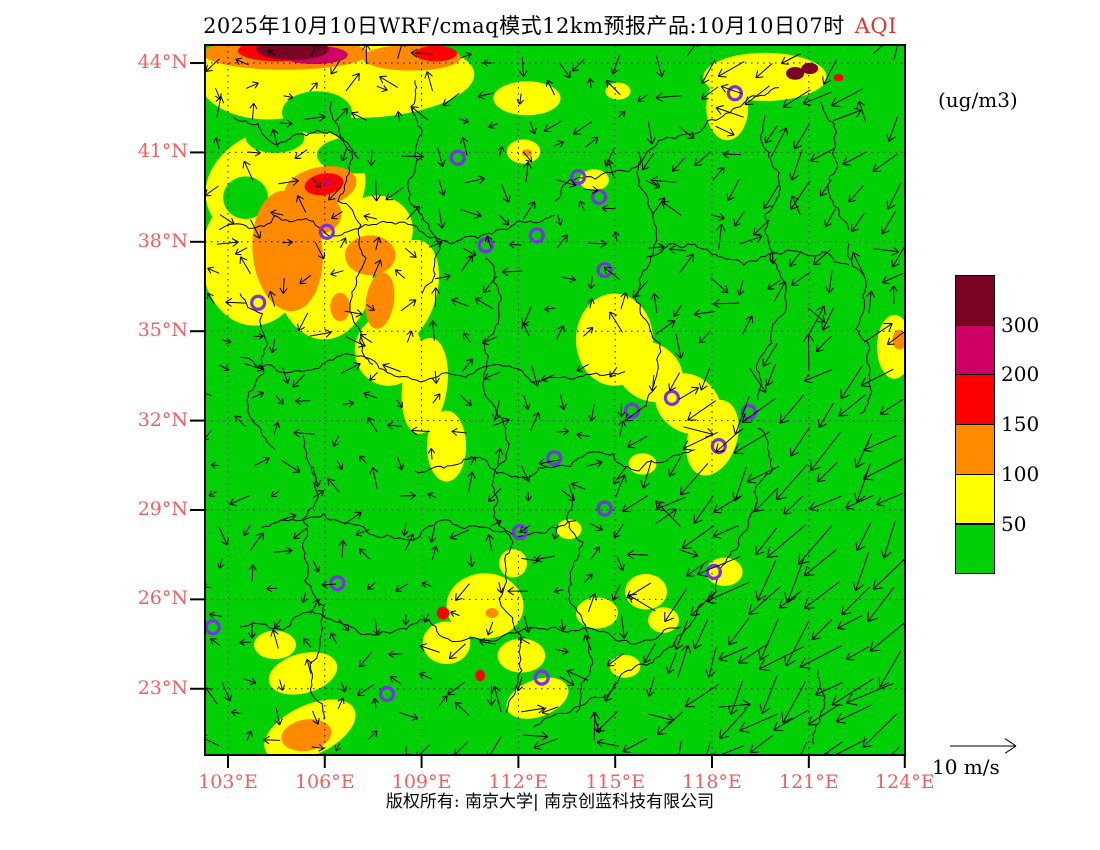 This screenshot has width=1100, height=850. What do you see at coordinates (162, 419) in the screenshot?
I see `lat-label: 32°N` at bounding box center [162, 419].